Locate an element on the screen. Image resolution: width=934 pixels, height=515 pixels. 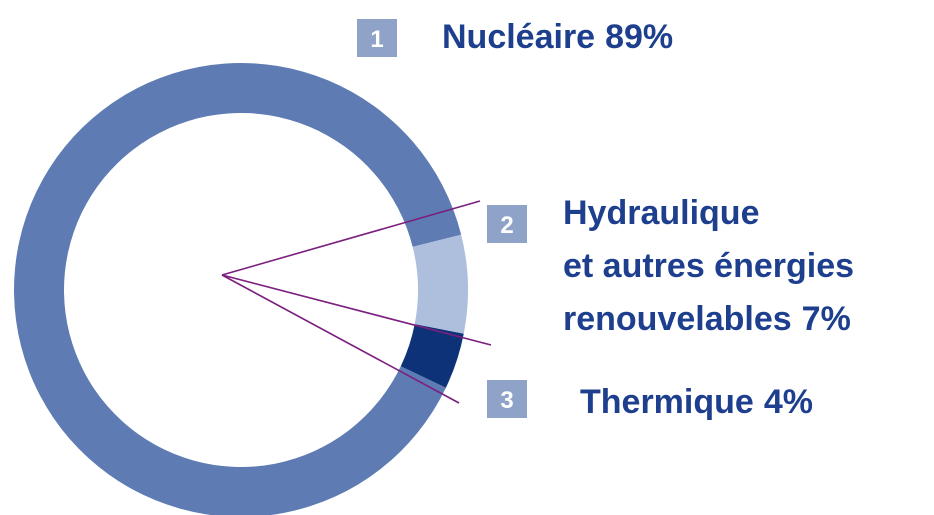
value-label: 89% is located at coordinates (639, 37).